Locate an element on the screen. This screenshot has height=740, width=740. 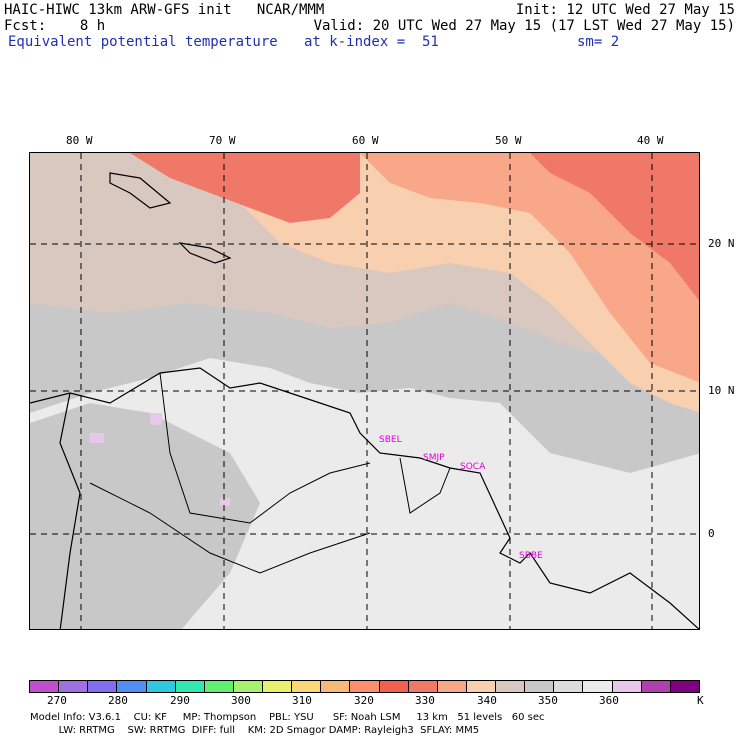
lat-label-10n: 10 N is located at coordinates (721, 390).